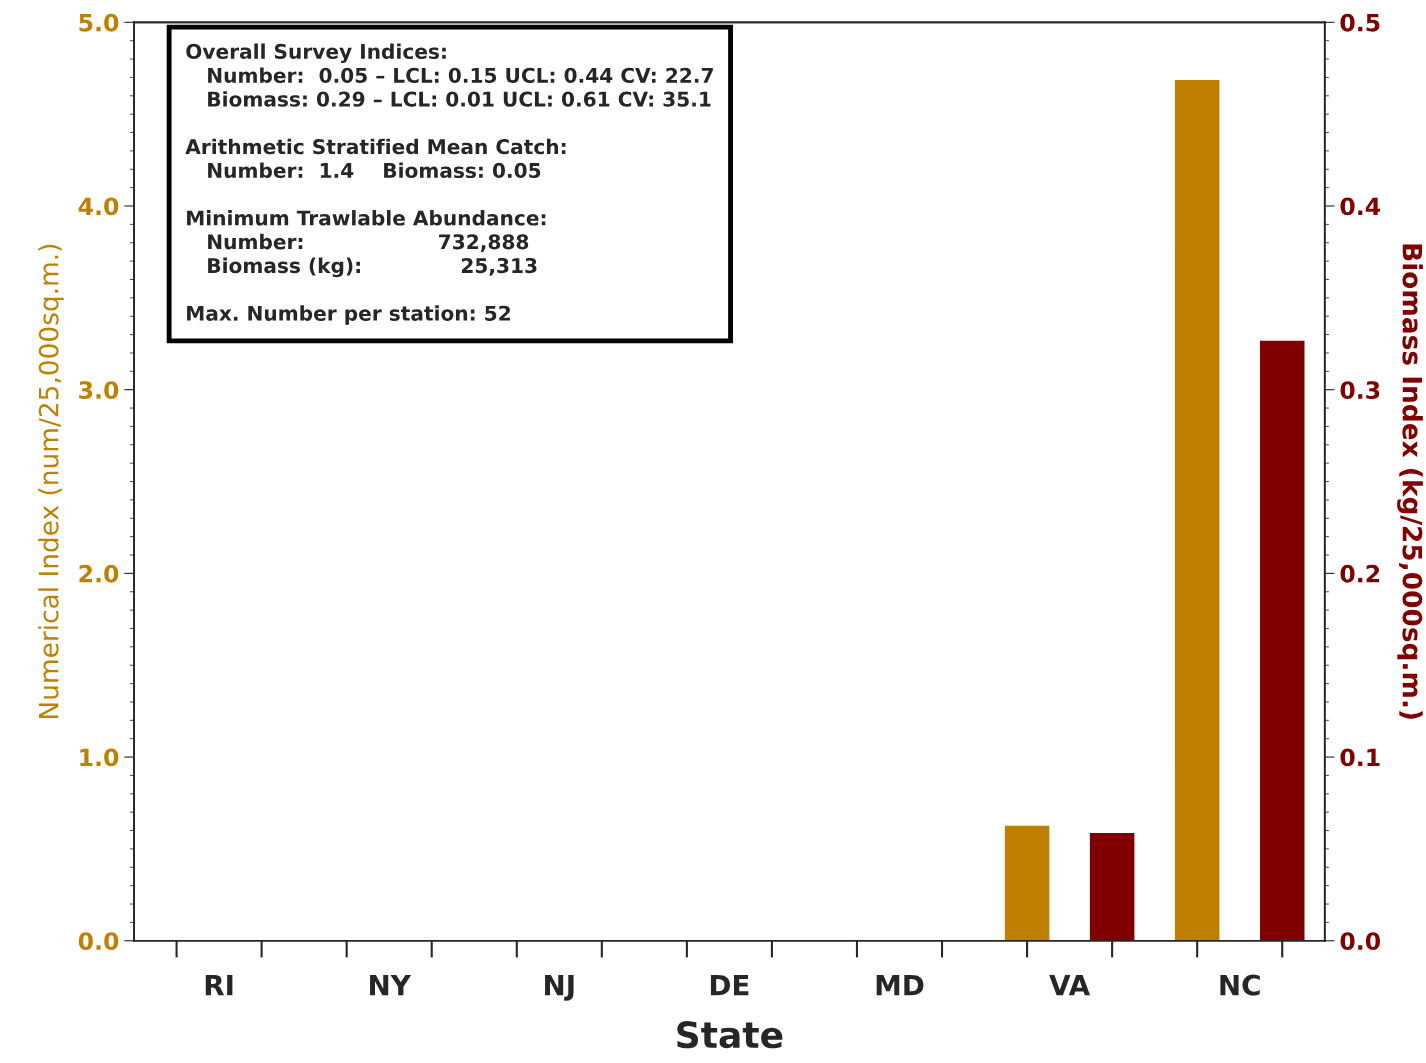 Image resolution: width=1426 pixels, height=1063 pixels. I want to click on y2-tick-label: 0.4, so click(1360, 206).